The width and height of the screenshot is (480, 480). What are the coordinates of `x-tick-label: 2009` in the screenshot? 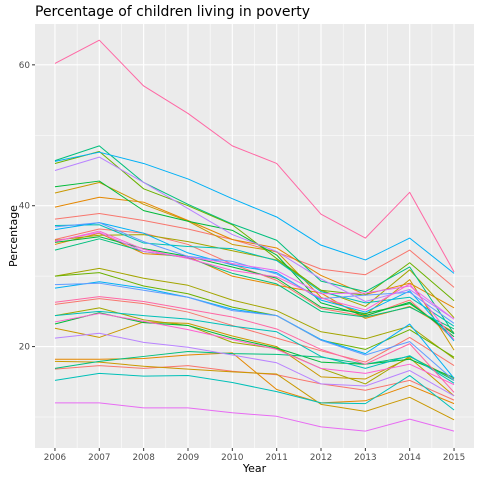 It's located at (188, 458).